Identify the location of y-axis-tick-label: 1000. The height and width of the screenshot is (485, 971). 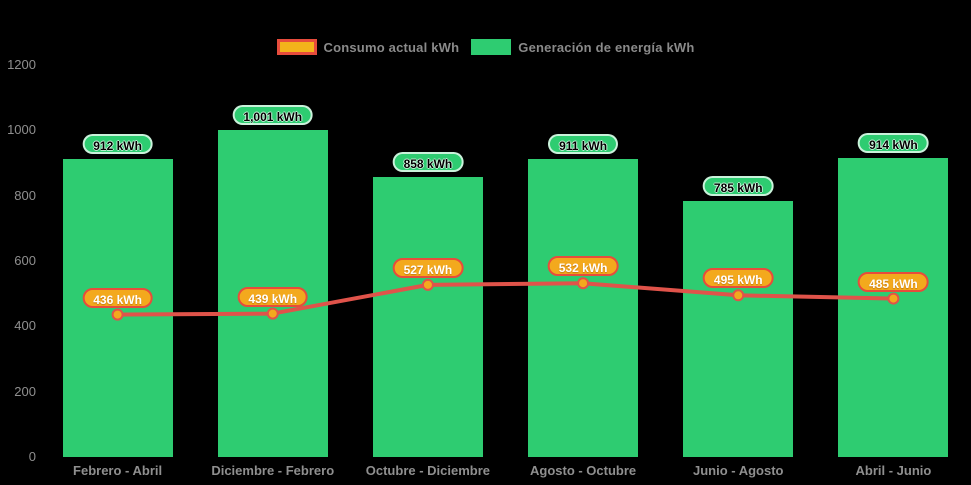
(21, 130).